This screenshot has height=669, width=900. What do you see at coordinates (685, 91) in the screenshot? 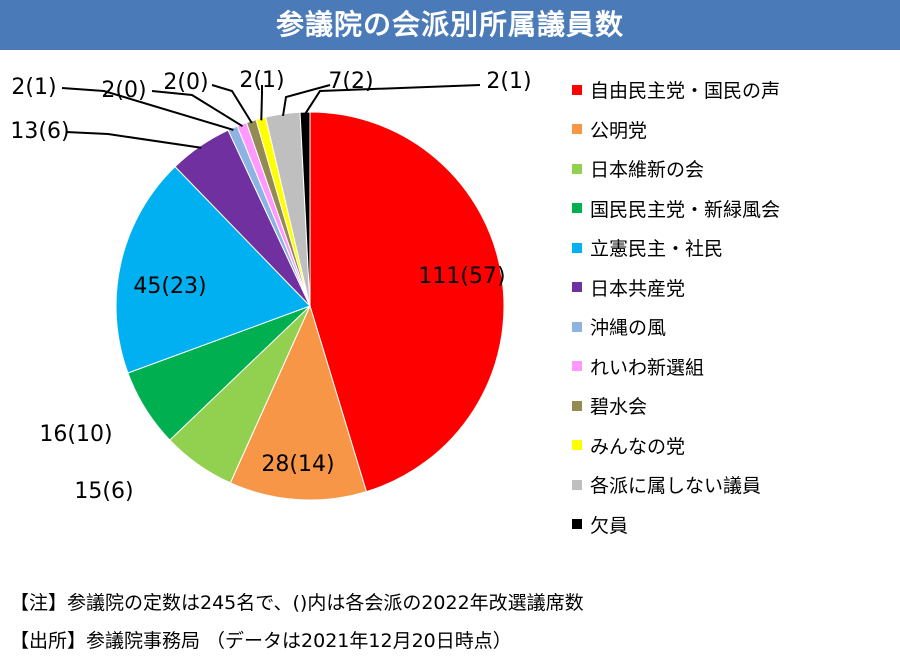
I see `legend-label: 自由民主党・国民の声` at bounding box center [685, 91].